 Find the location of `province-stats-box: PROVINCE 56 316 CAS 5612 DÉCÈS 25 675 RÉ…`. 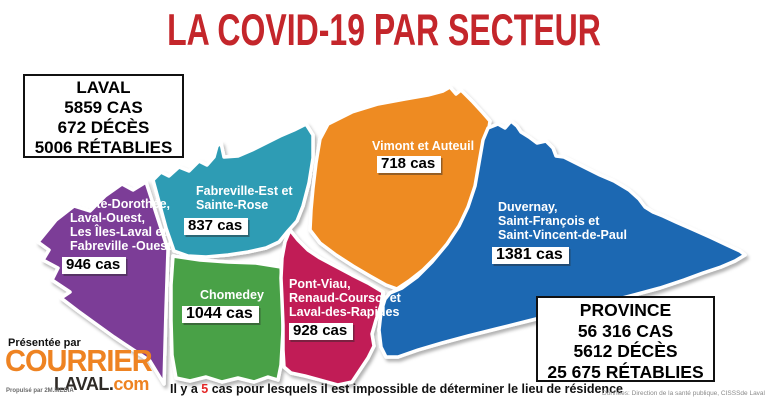

province-stats-box: PROVINCE 56 316 CAS 5612 DÉCÈS 25 675 RÉ… is located at coordinates (625, 339).